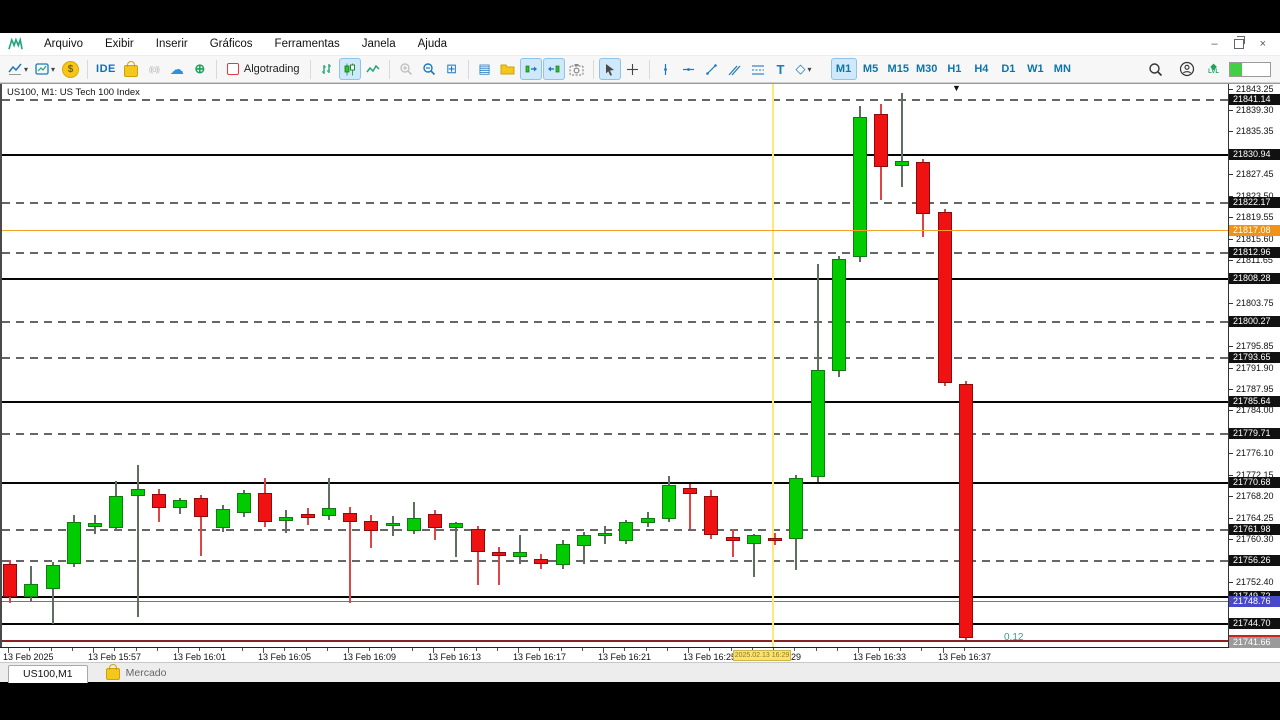 This screenshot has height=720, width=1280. Describe the element at coordinates (1239, 42) in the screenshot. I see `restore-button` at that location.